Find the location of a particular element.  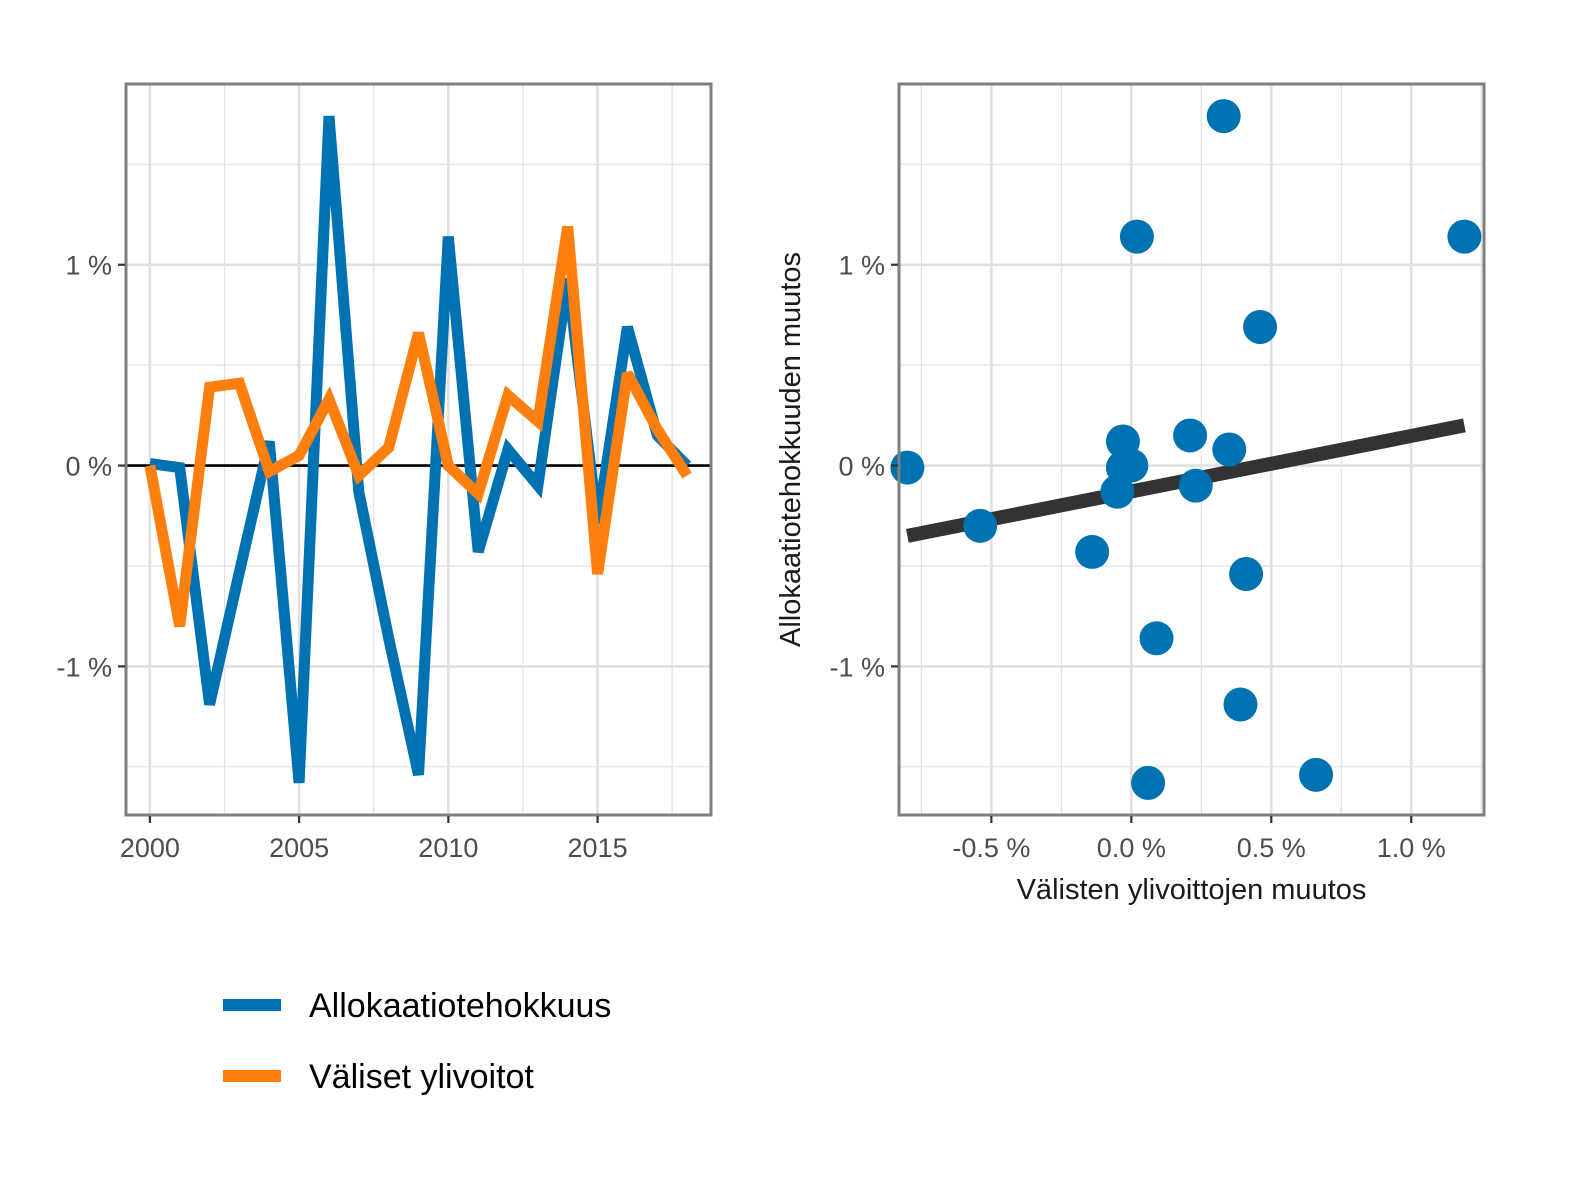

x-axis-ticks: 2000 2005 2010 2015 is located at coordinates (374, 839).